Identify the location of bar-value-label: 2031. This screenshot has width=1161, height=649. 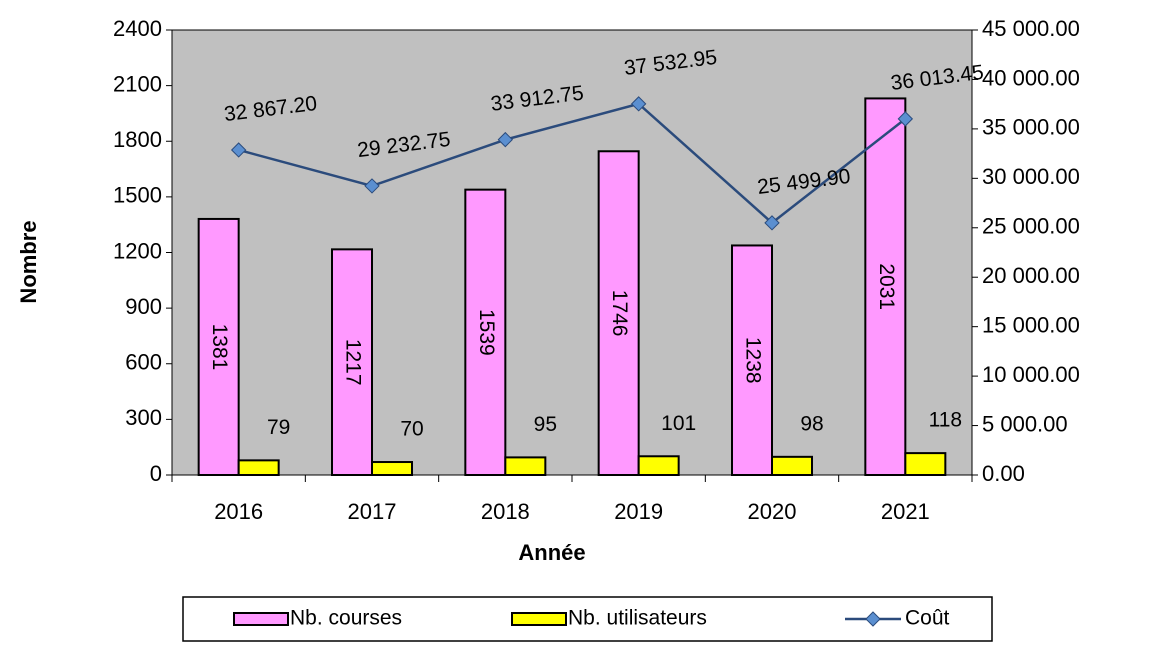
(886, 286).